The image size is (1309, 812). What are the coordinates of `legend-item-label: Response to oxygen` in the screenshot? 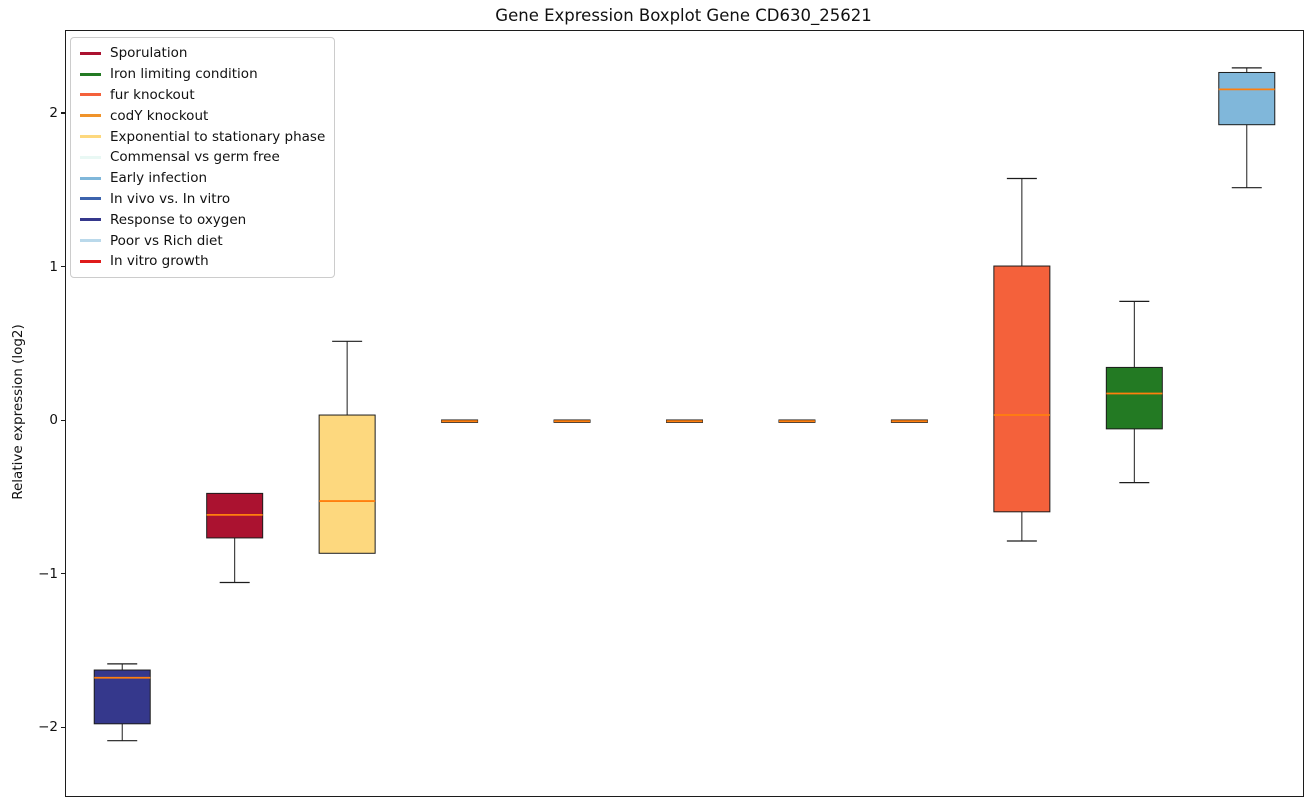 It's located at (178, 219).